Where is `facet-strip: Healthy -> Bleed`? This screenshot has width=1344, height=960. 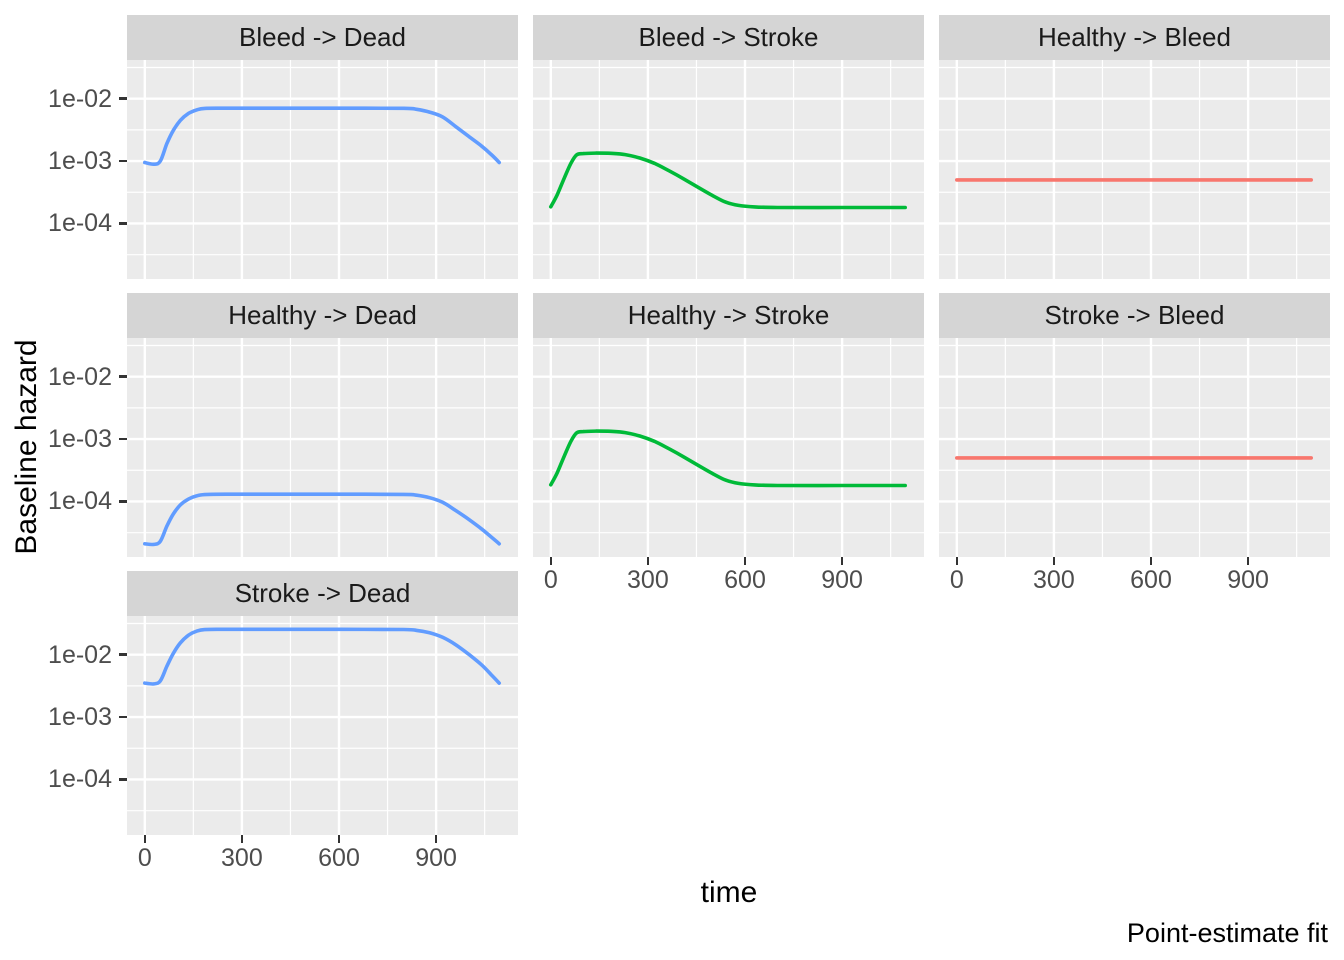
facet-strip: Healthy -> Bleed is located at coordinates (1134, 37).